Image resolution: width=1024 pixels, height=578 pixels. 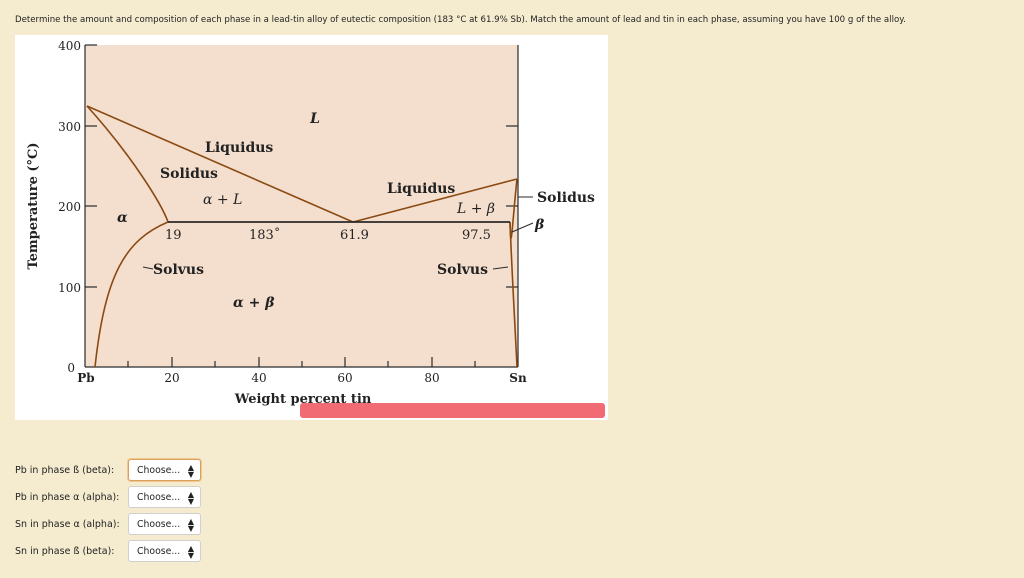 I want to click on label-beta: β, so click(x=539, y=225).